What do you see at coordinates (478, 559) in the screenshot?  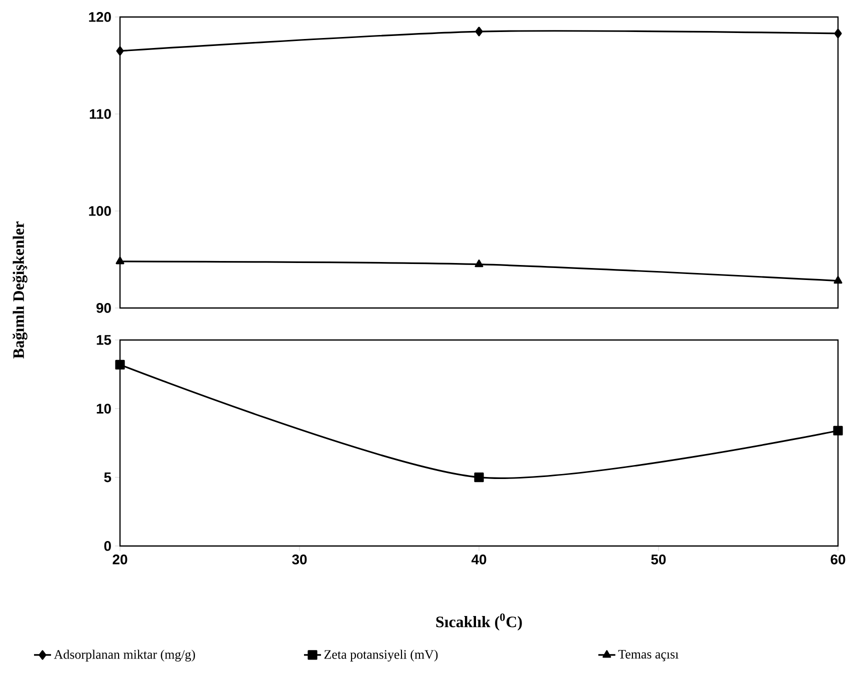 I see `x-tick-label: 40` at bounding box center [478, 559].